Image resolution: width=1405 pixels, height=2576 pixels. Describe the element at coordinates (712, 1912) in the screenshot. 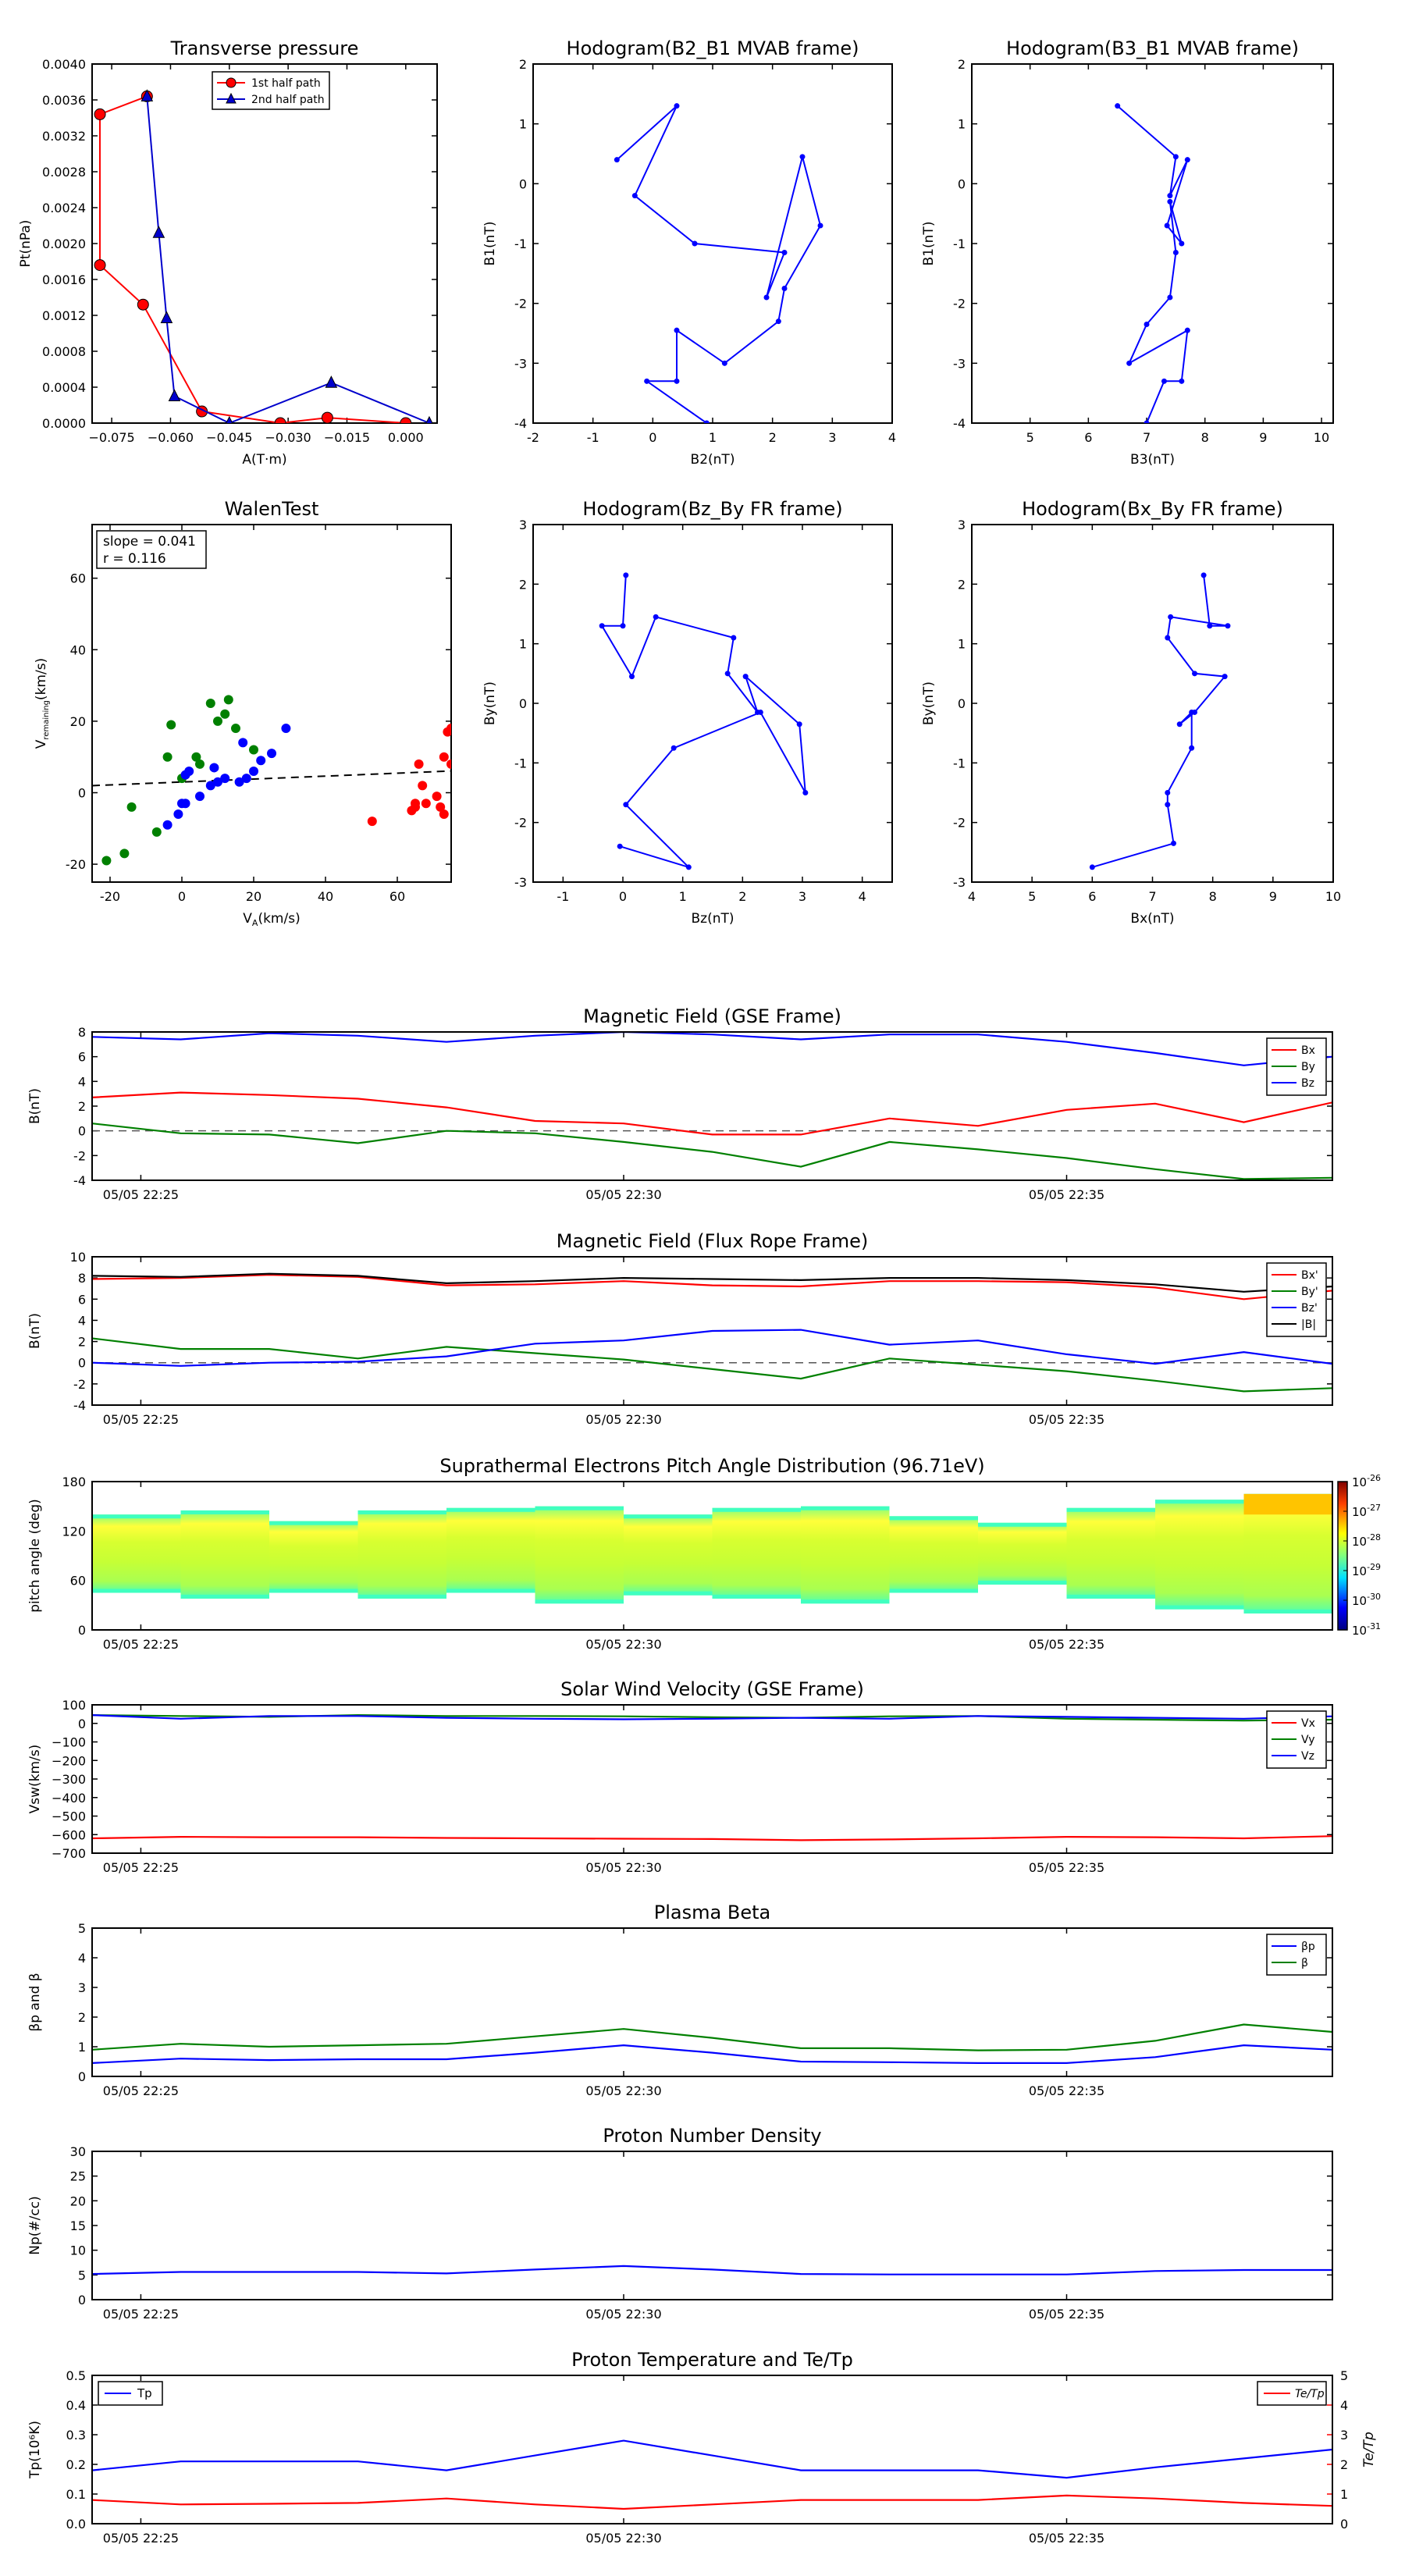

I see `plot-title: Plasma Beta` at that location.